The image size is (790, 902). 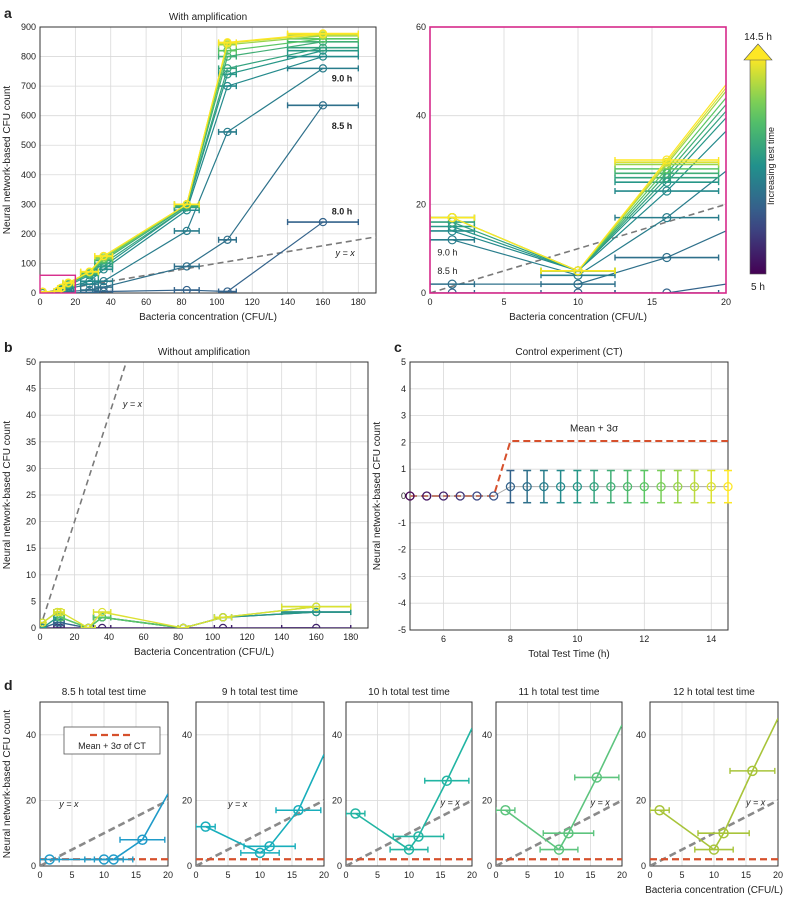 I want to click on y-tick-label: 900, so click(x=28, y=27).